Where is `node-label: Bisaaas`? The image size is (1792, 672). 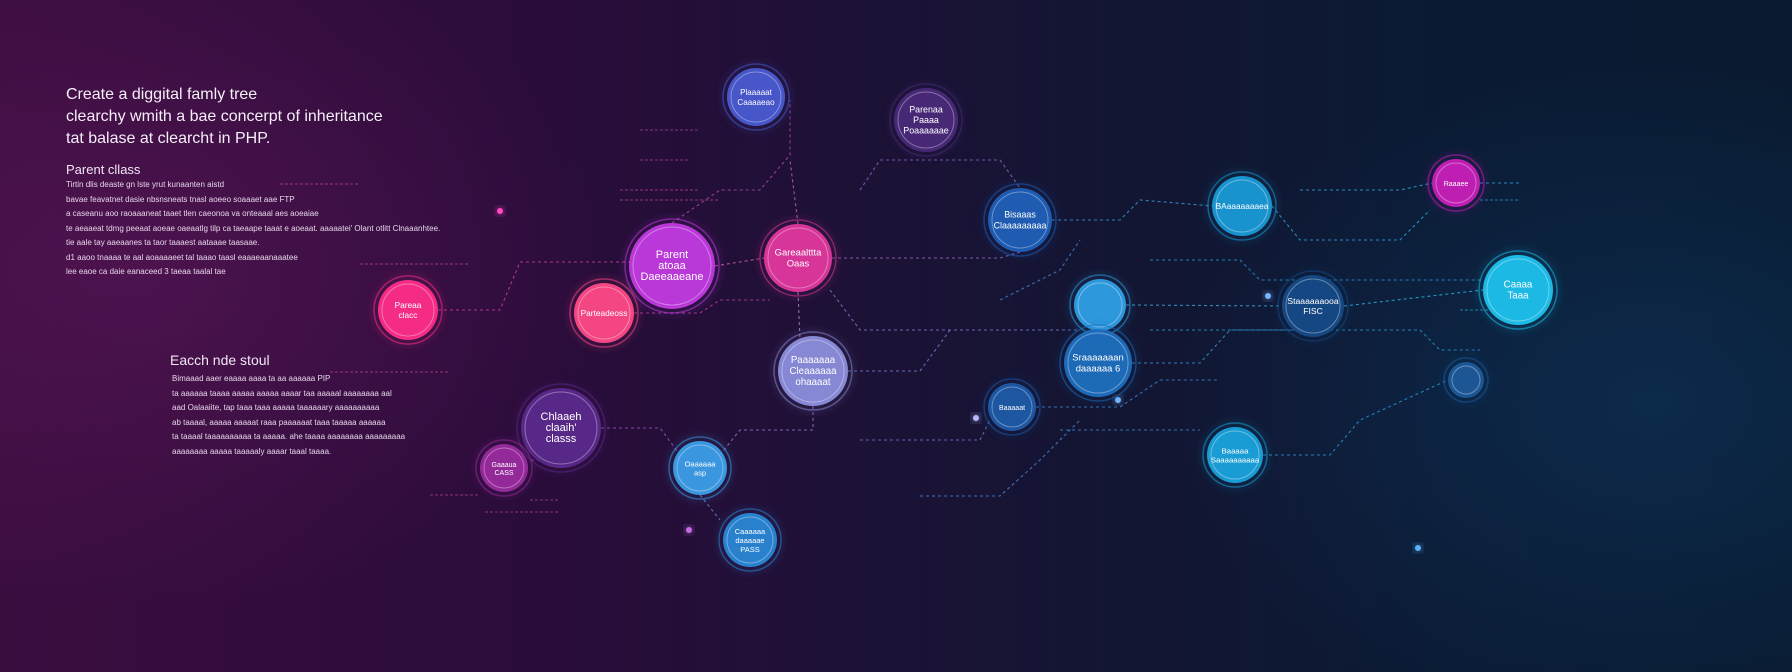 node-label: Bisaaas is located at coordinates (1020, 215).